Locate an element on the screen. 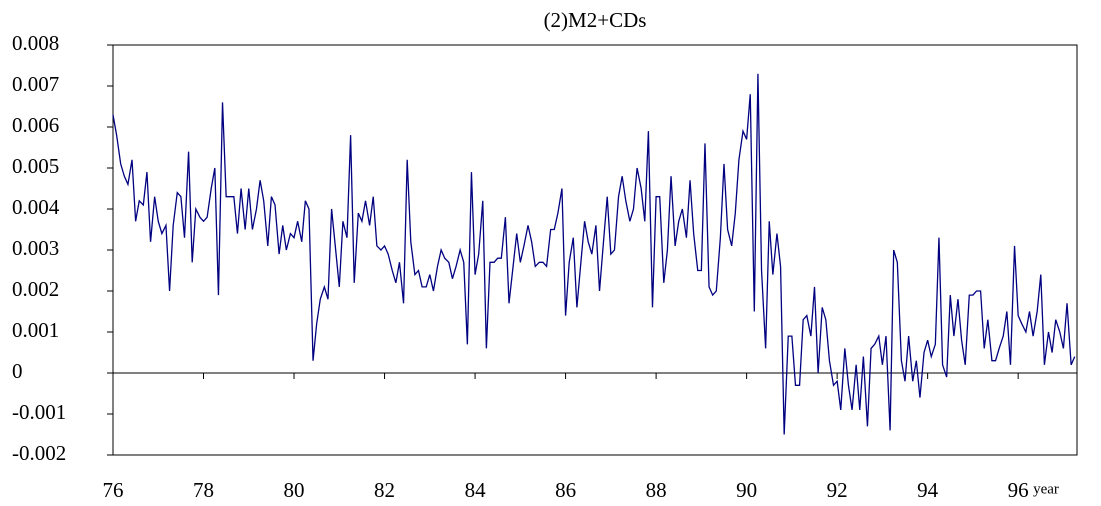 The image size is (1101, 506). x-tick-label: 78 is located at coordinates (203, 490).